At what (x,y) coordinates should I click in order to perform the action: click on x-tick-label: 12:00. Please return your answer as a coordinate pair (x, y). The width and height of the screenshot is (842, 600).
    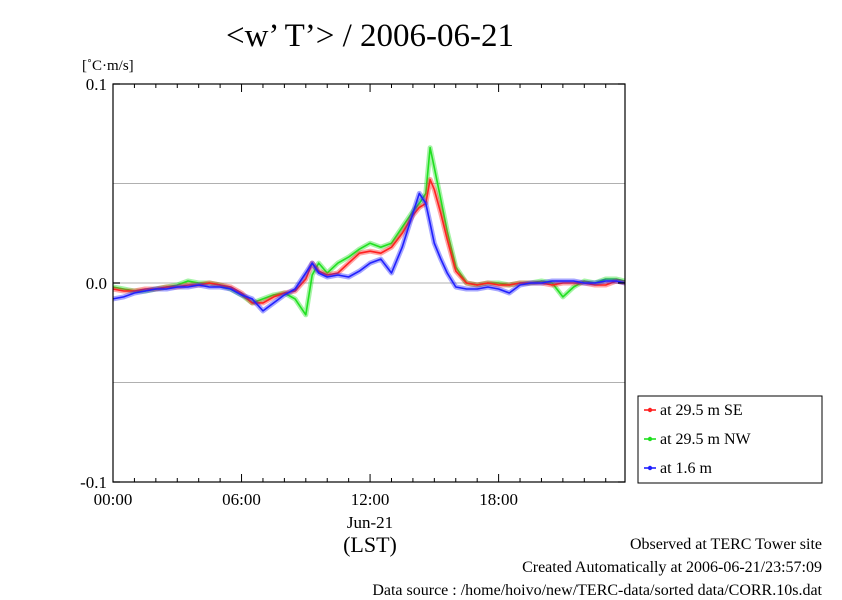
    Looking at the image, I should click on (370, 499).